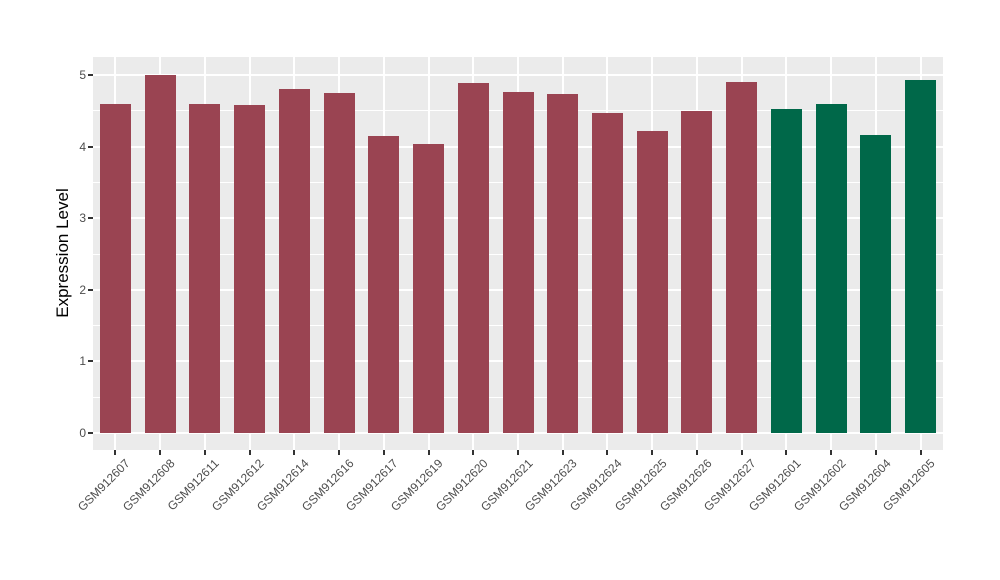 This screenshot has width=1000, height=580. I want to click on bar-GSM912602, so click(831, 268).